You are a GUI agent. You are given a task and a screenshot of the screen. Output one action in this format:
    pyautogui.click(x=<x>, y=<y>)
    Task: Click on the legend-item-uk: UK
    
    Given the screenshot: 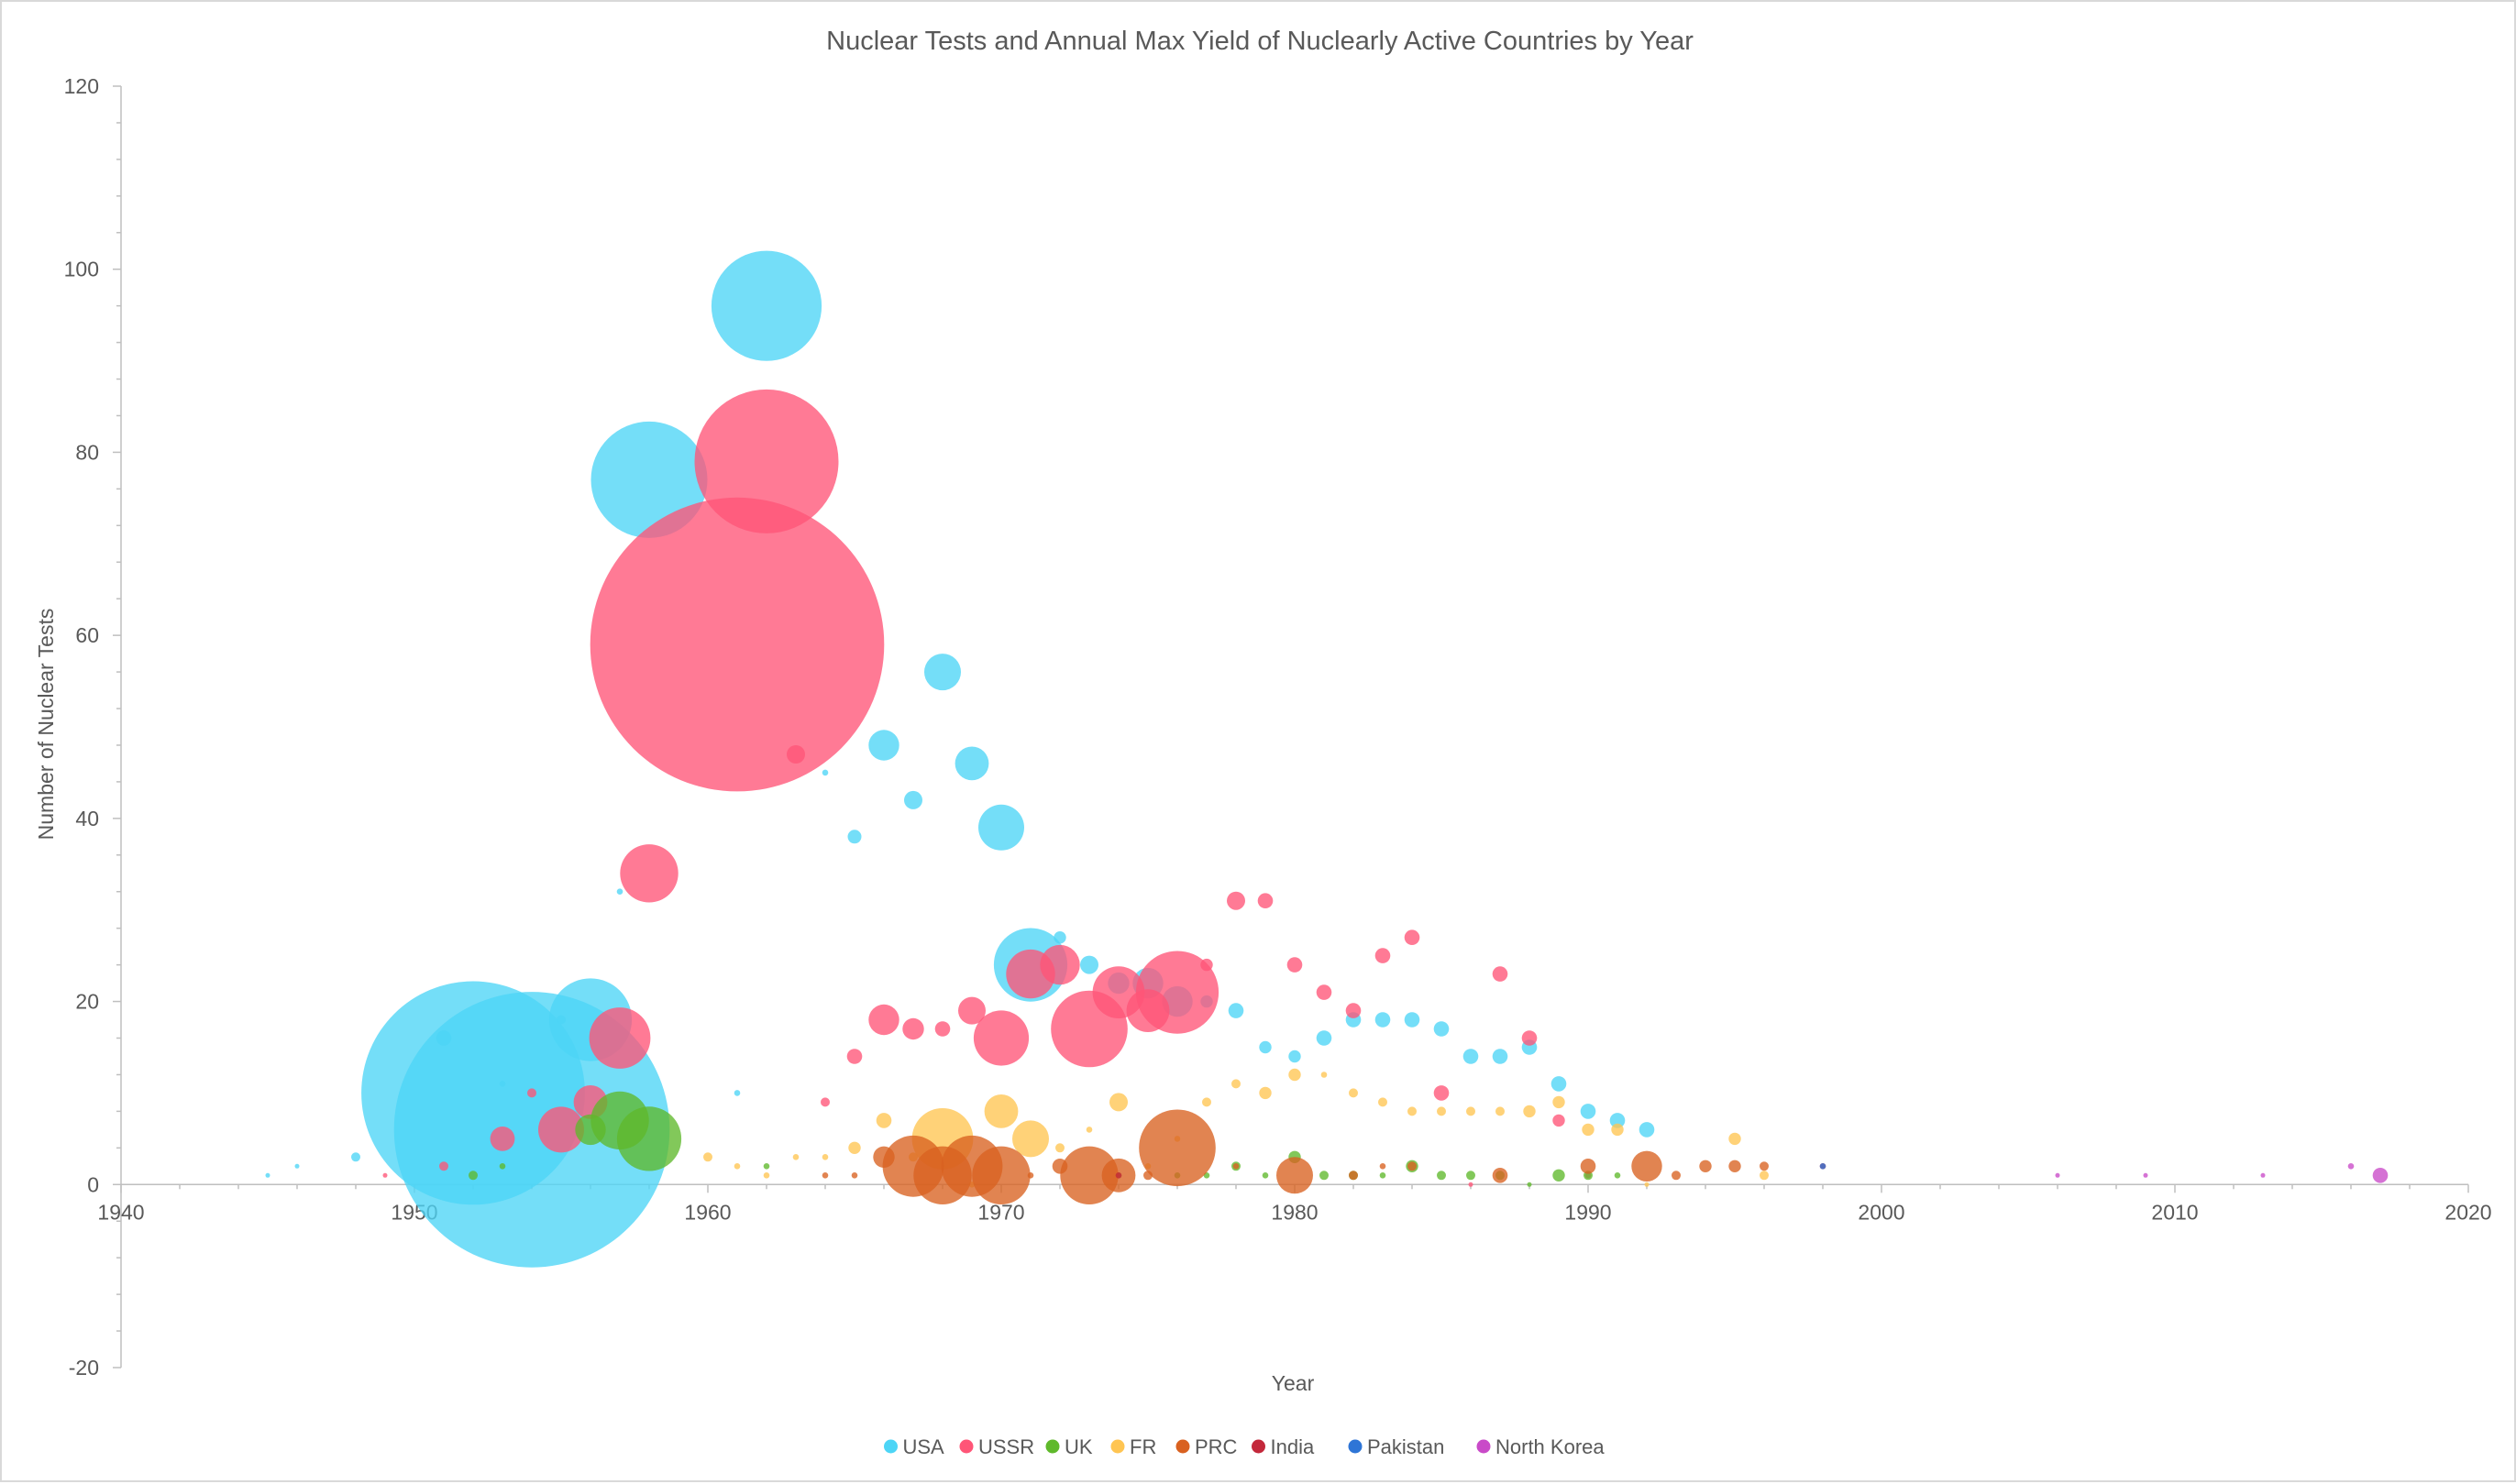 What is the action you would take?
    pyautogui.click(x=1069, y=1446)
    